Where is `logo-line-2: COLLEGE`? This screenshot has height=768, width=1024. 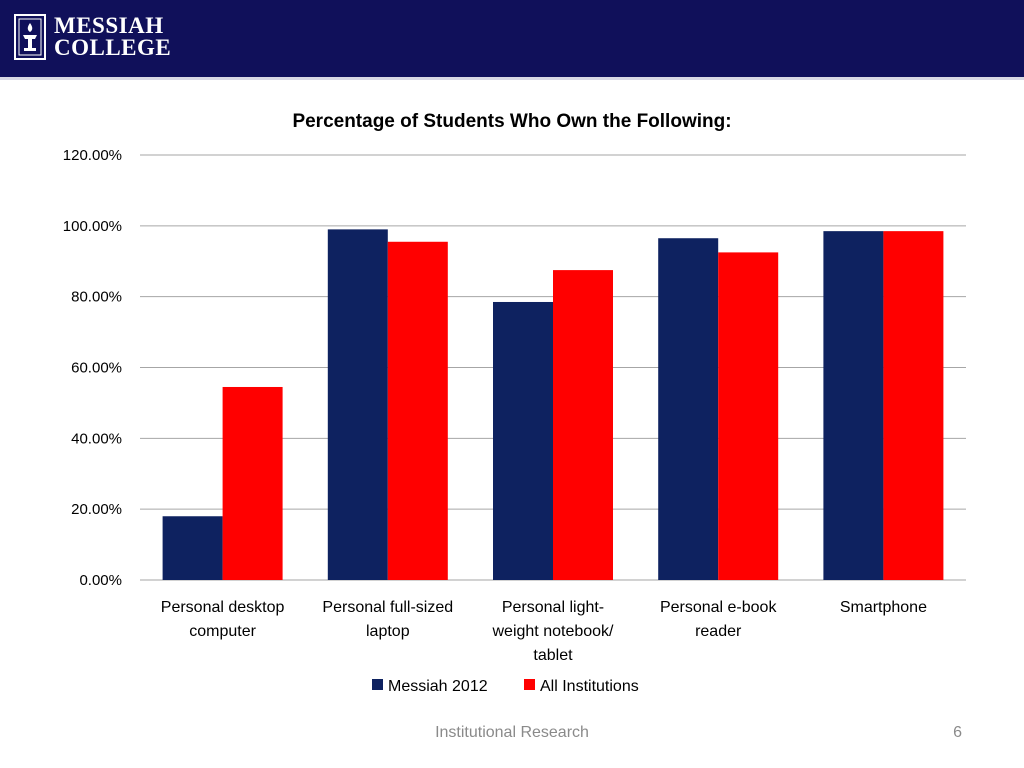
logo-line-2: COLLEGE is located at coordinates (113, 47).